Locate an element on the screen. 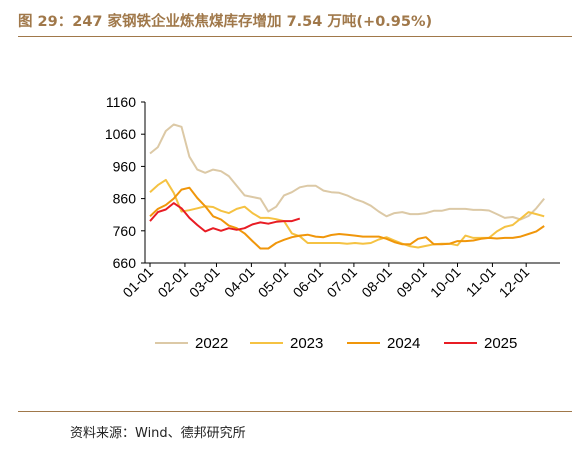 The image size is (582, 450). x-tick-label: 10-01 is located at coordinates (445, 282).